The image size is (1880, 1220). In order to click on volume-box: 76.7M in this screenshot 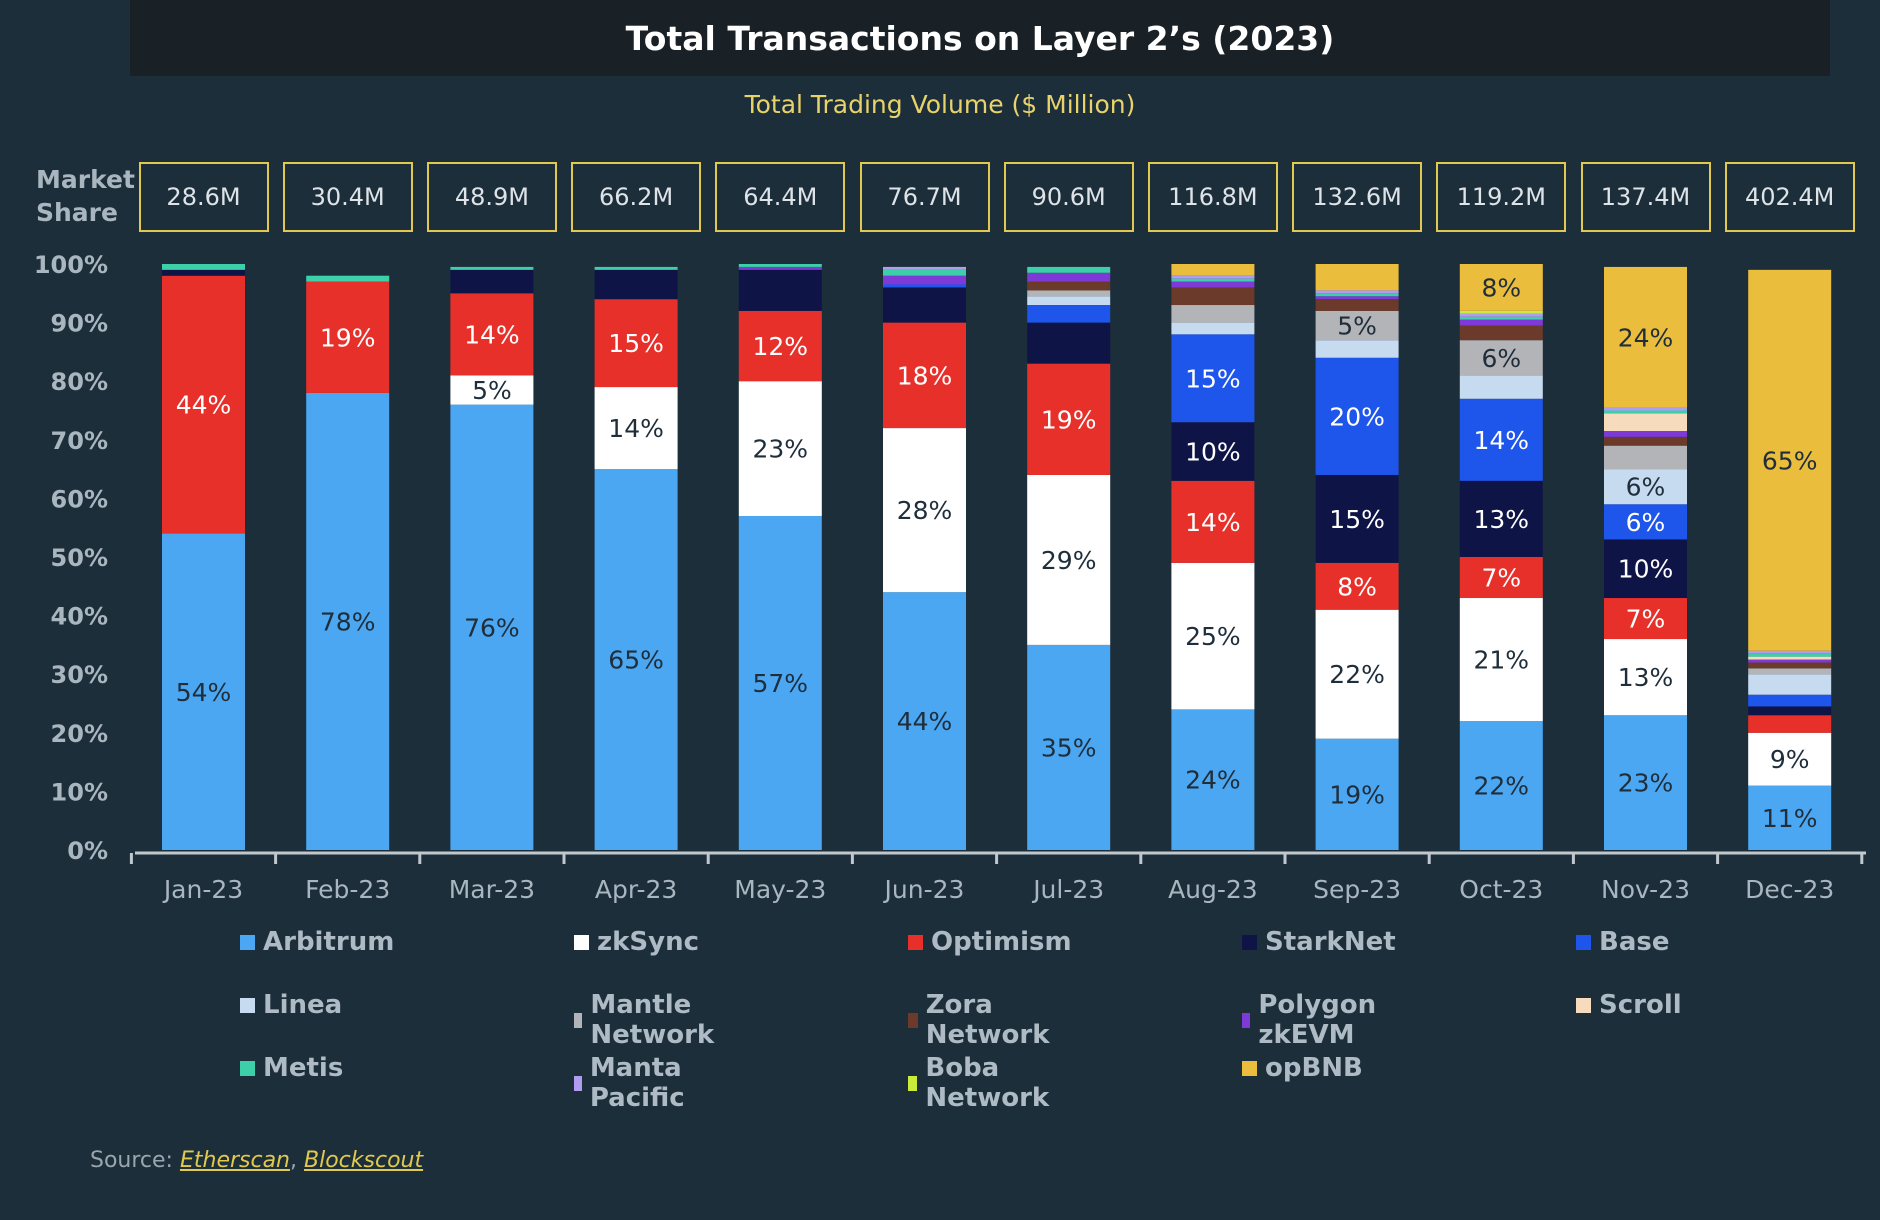, I will do `click(924, 197)`.